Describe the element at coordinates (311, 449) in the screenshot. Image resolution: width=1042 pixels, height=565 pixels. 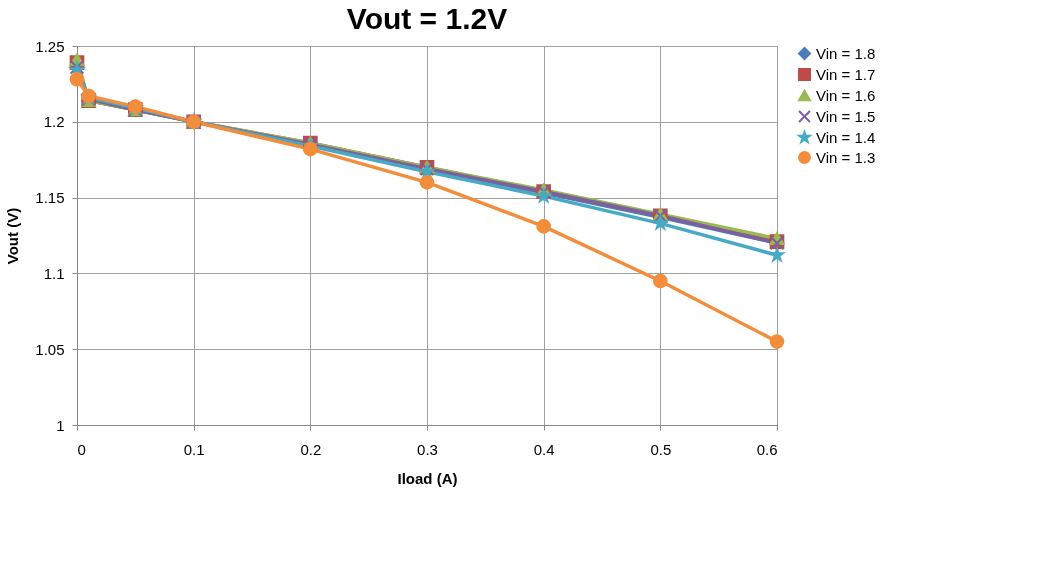
I see `x-tick-label: 0.2` at that location.